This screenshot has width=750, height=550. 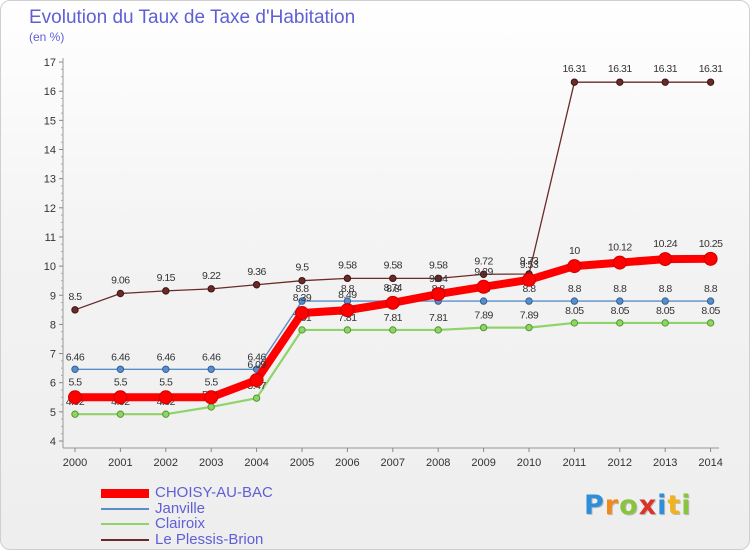 I want to click on x-tick-label: 2006, so click(x=347, y=463).